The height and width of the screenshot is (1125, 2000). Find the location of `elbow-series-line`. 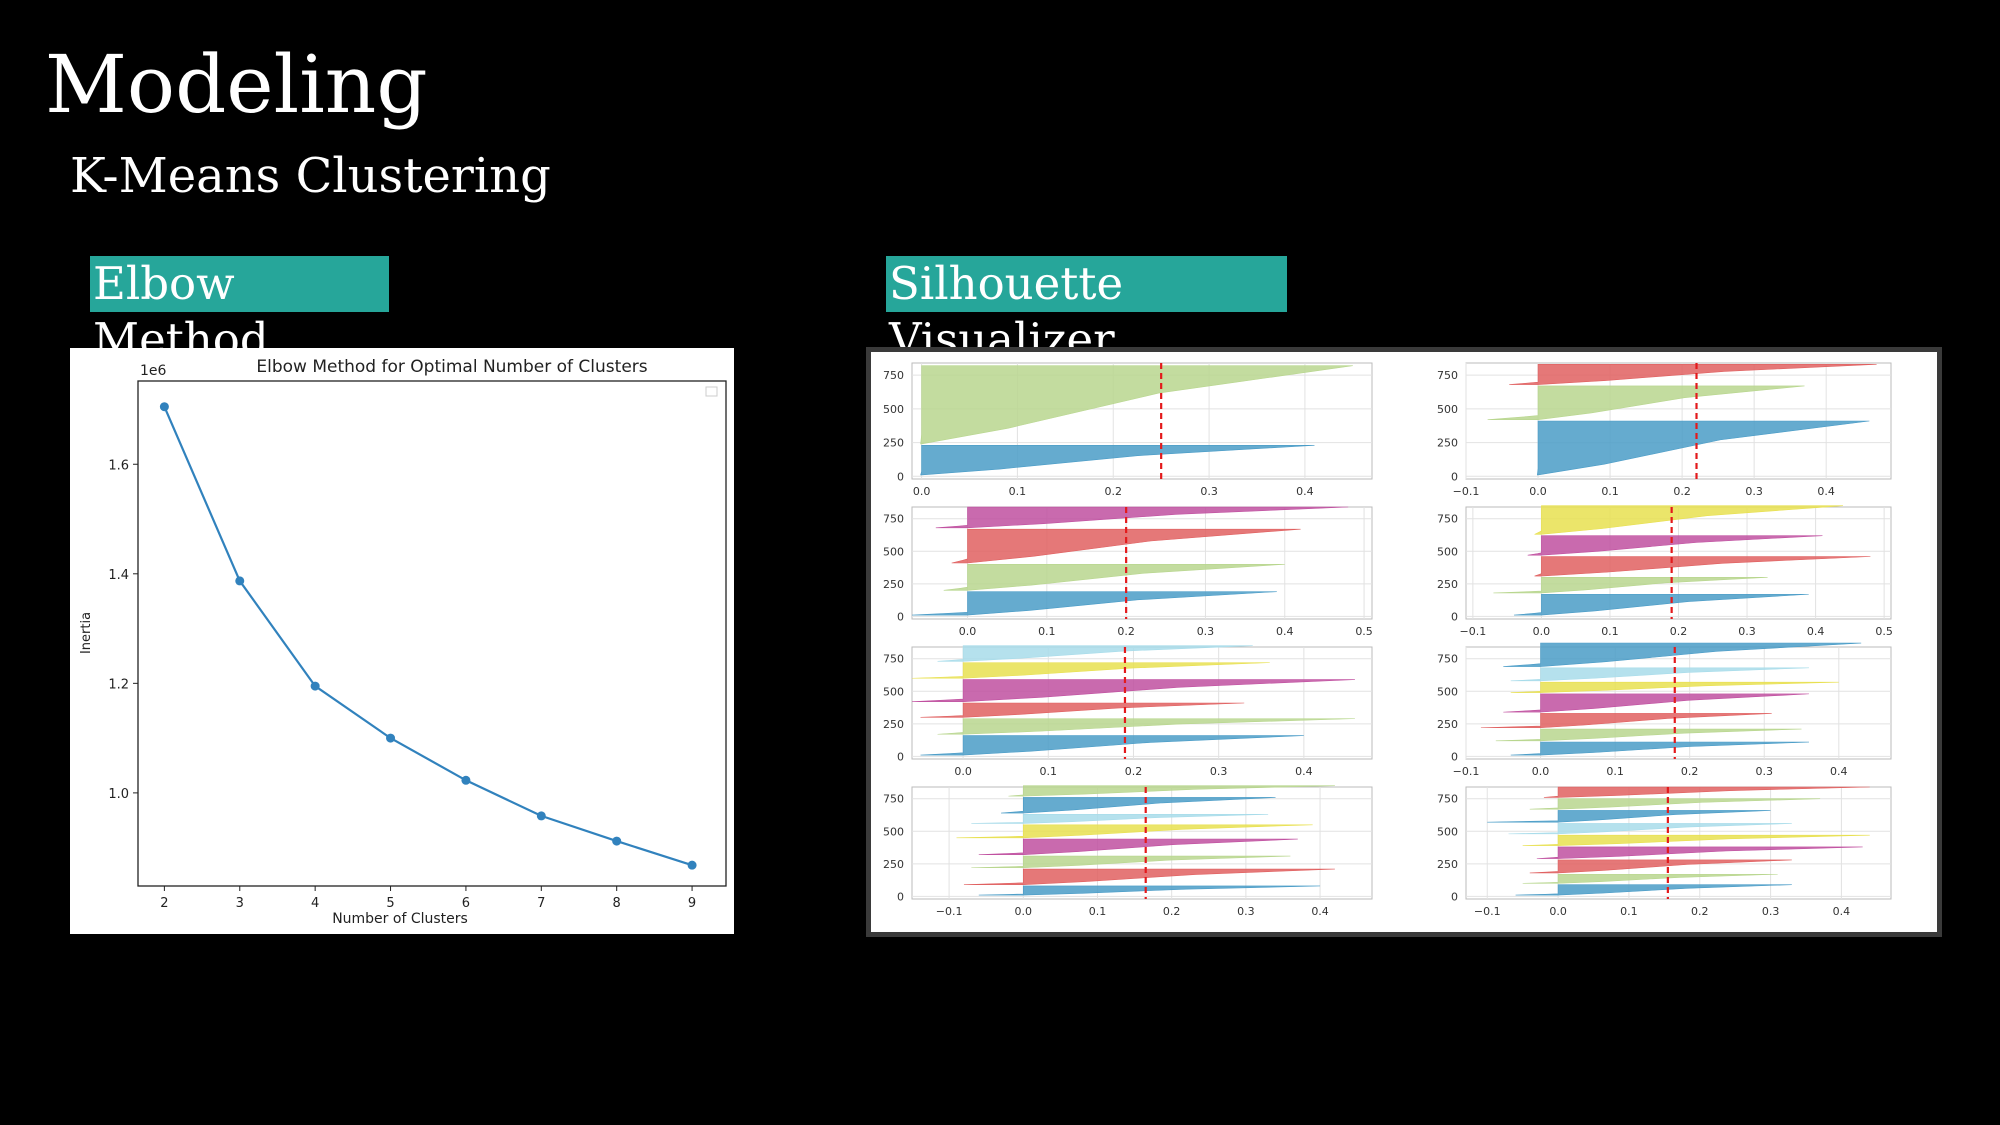

elbow-series-line is located at coordinates (428, 636).